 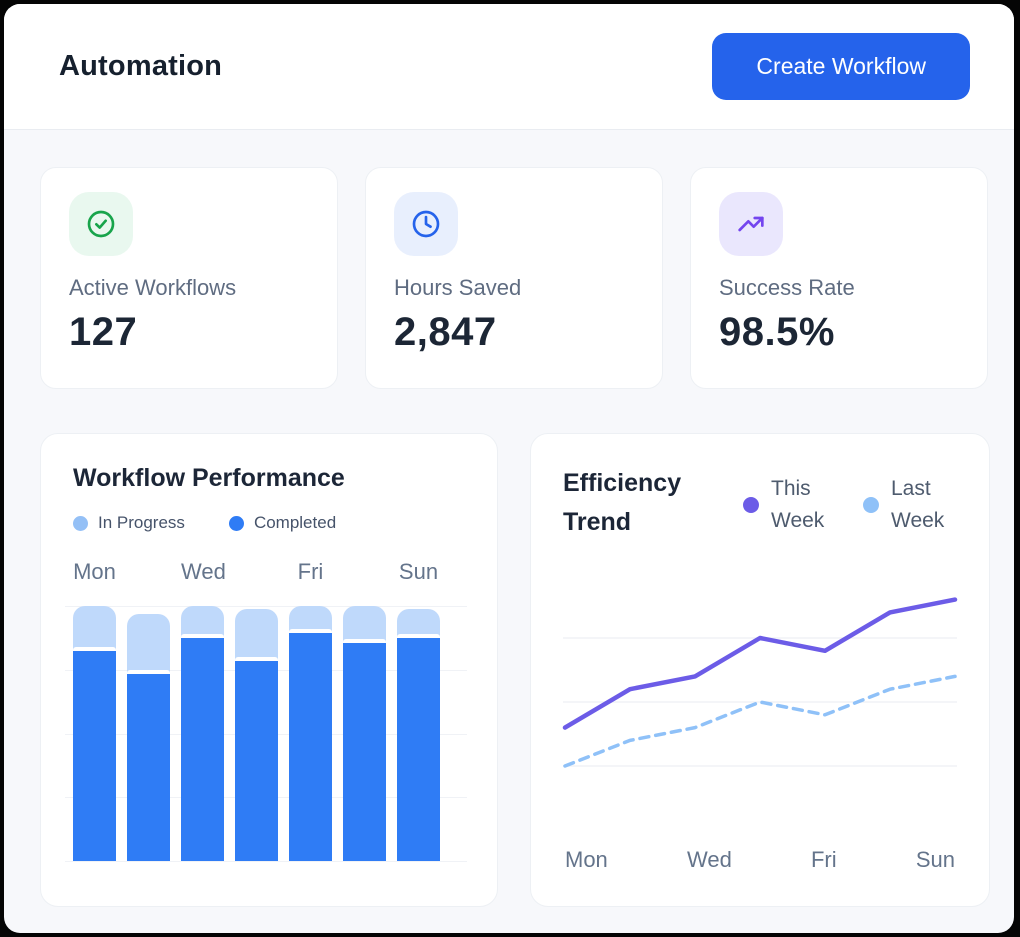 I want to click on legend-label: Last Week, so click(x=918, y=504).